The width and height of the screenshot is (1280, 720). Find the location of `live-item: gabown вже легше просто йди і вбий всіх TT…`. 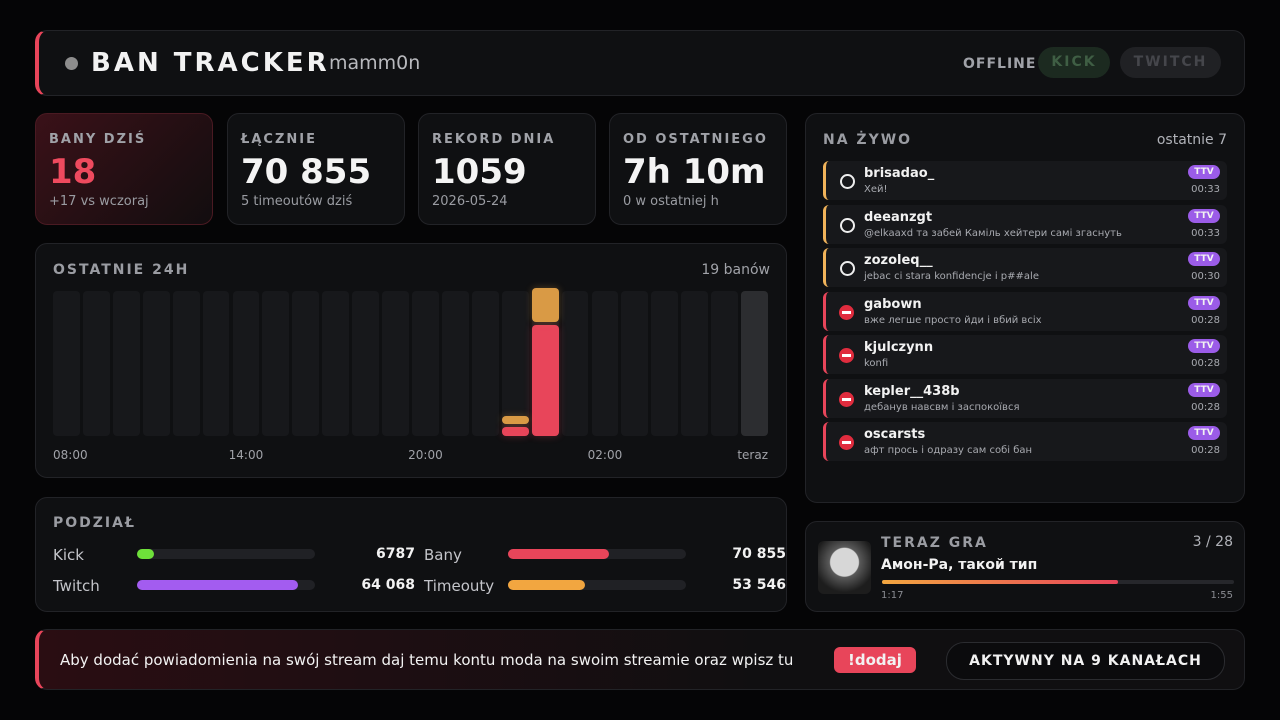

live-item: gabown вже легше просто йди і вбий всіх TT… is located at coordinates (1025, 311).